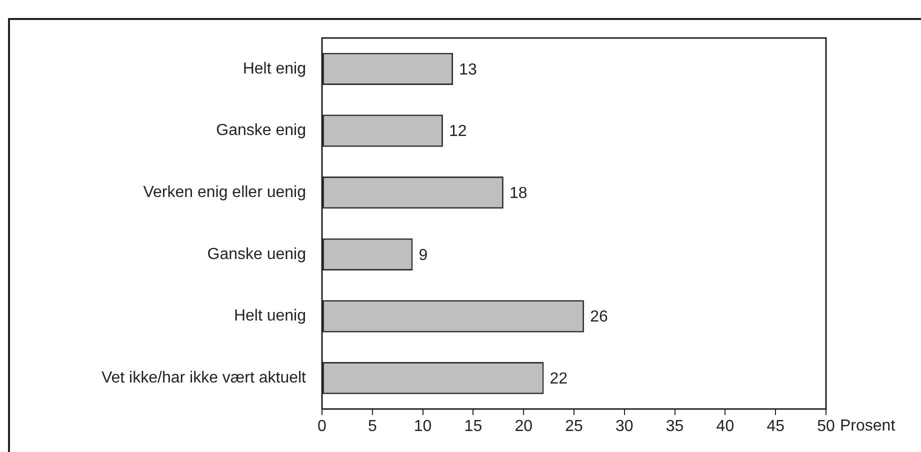 This screenshot has height=452, width=921. Describe the element at coordinates (423, 255) in the screenshot. I see `data-label: 9` at that location.